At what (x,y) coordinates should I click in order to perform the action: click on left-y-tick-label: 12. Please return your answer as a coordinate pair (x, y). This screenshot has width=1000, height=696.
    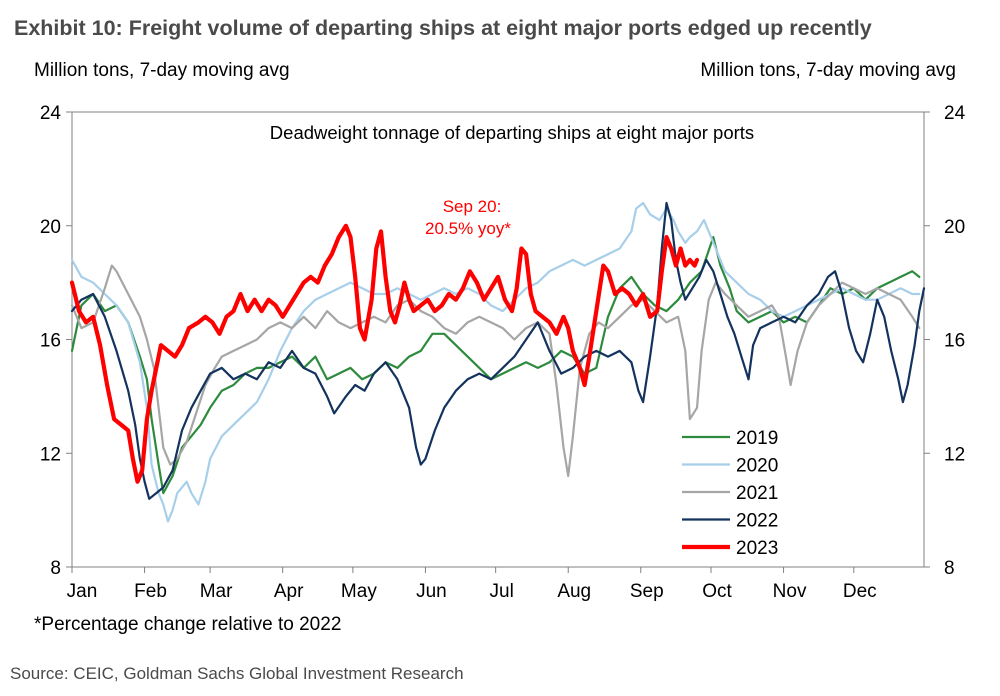
    Looking at the image, I should click on (50, 454).